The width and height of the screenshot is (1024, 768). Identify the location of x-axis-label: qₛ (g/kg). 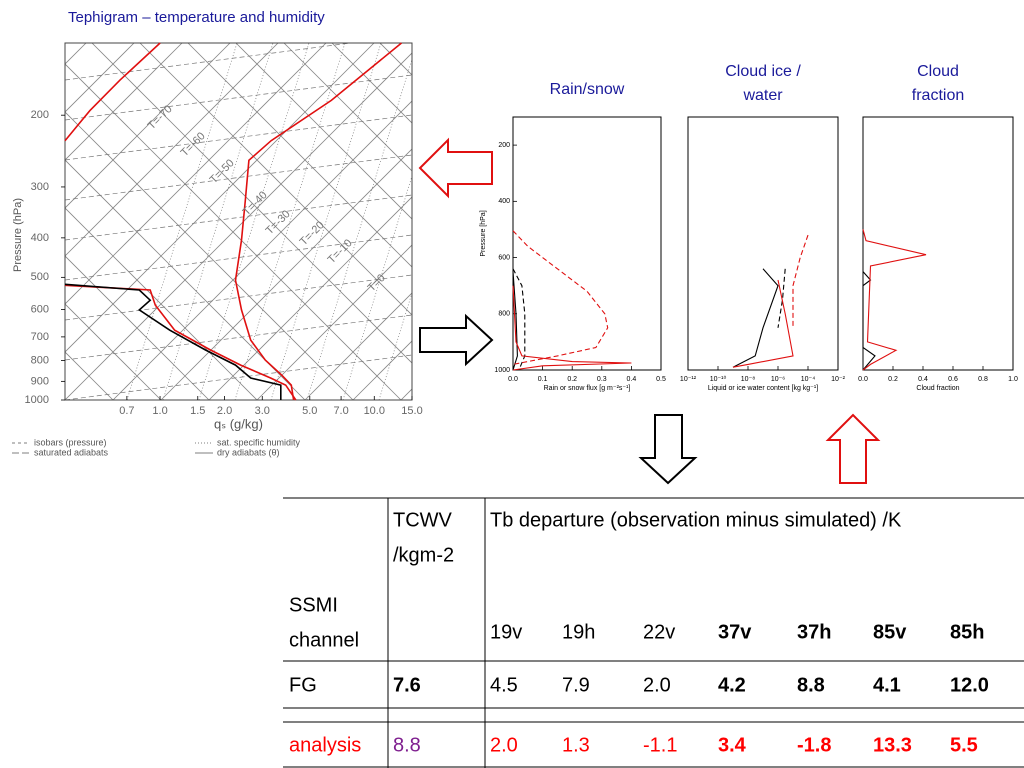
(238, 423).